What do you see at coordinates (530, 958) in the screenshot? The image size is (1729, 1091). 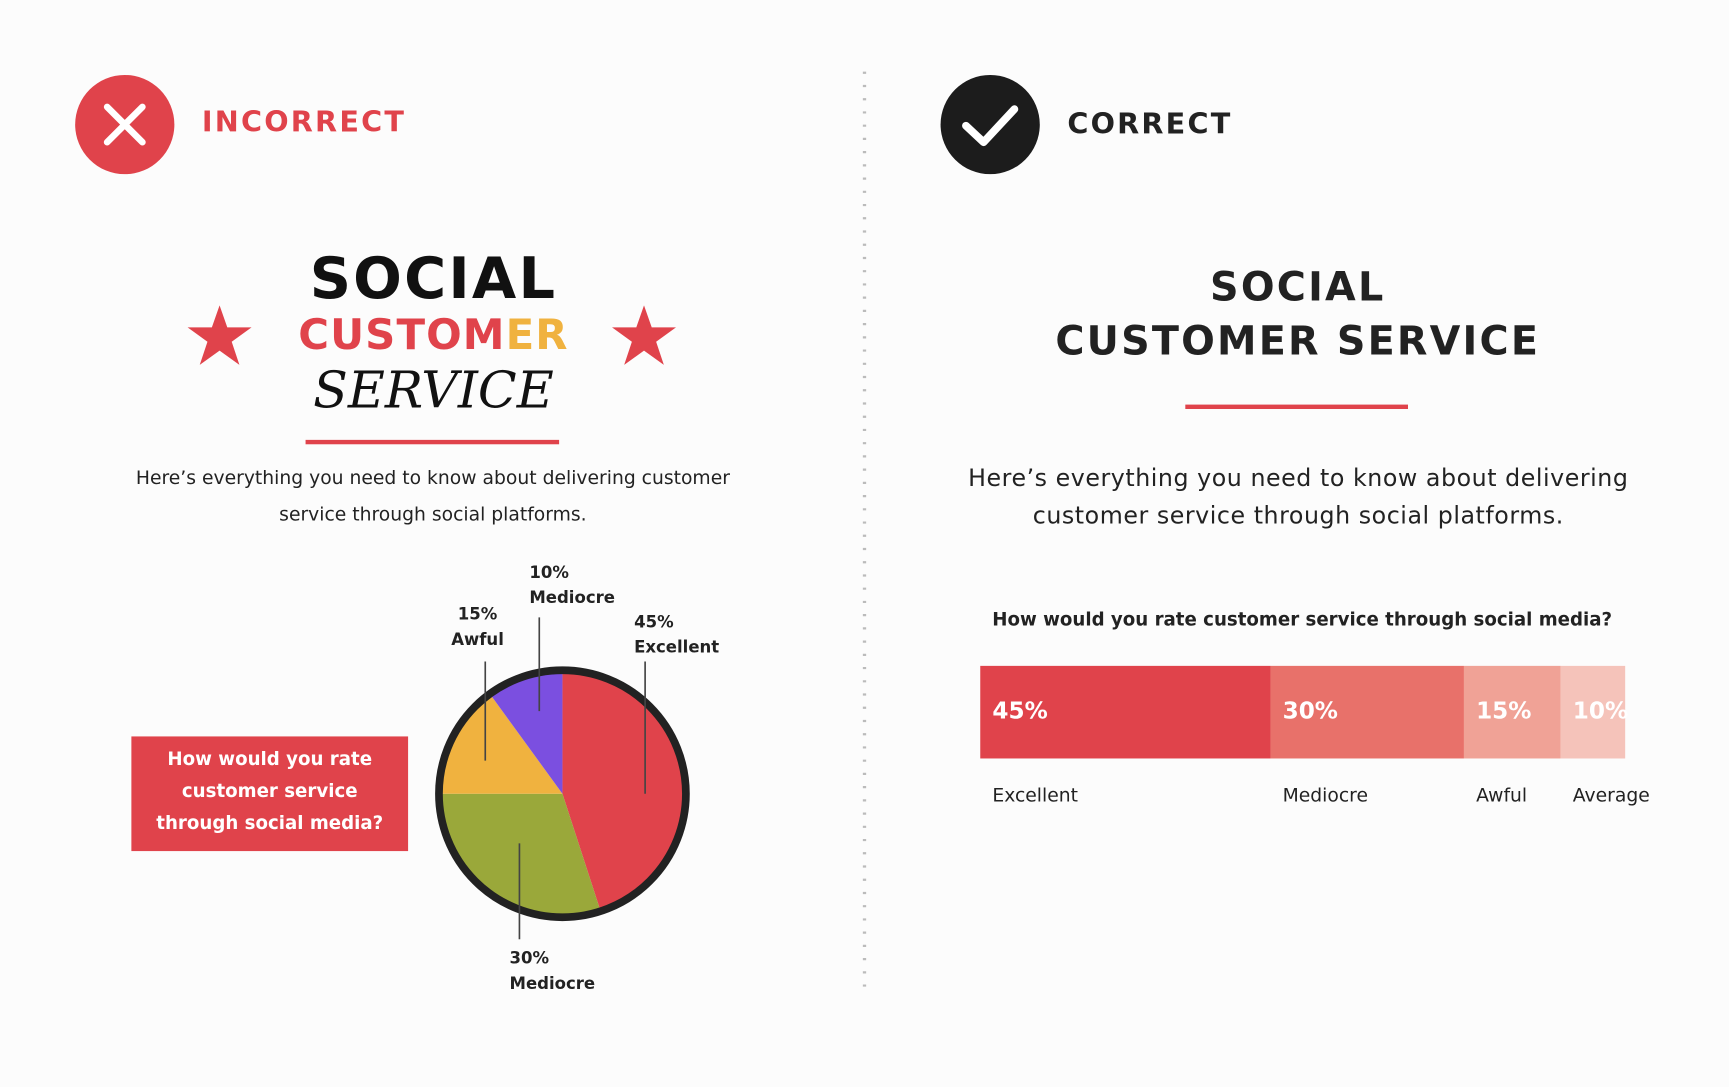 I see `slice-value-label: 30%` at bounding box center [530, 958].